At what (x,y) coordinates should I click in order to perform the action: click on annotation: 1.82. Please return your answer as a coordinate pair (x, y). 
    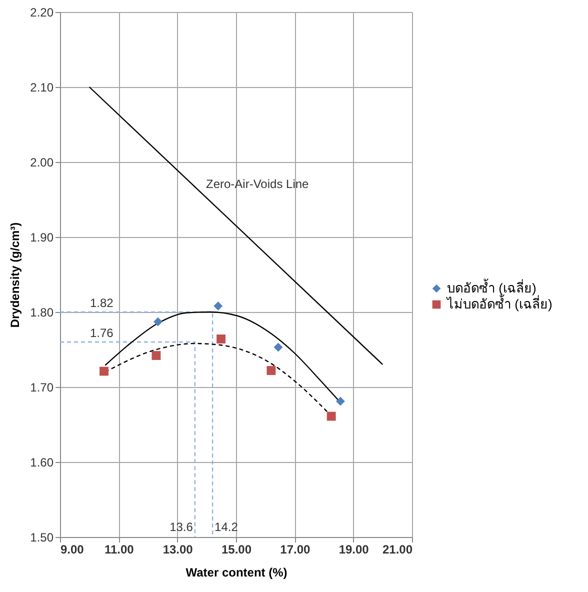
    Looking at the image, I should click on (102, 303).